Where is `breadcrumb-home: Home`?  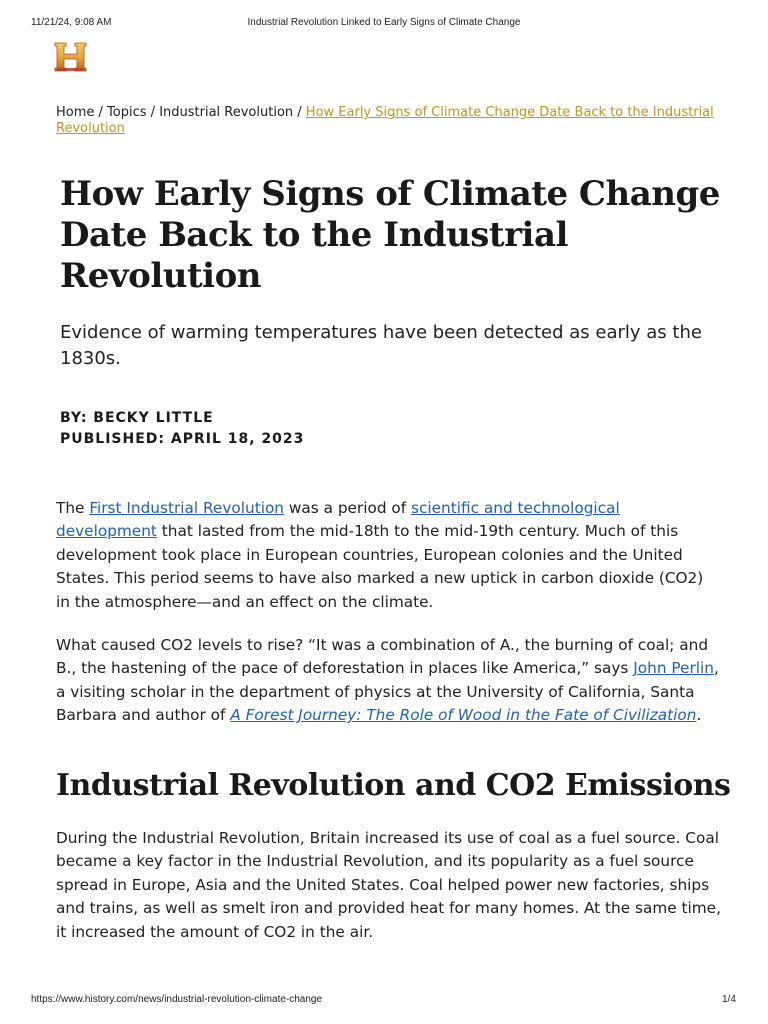 breadcrumb-home: Home is located at coordinates (75, 112).